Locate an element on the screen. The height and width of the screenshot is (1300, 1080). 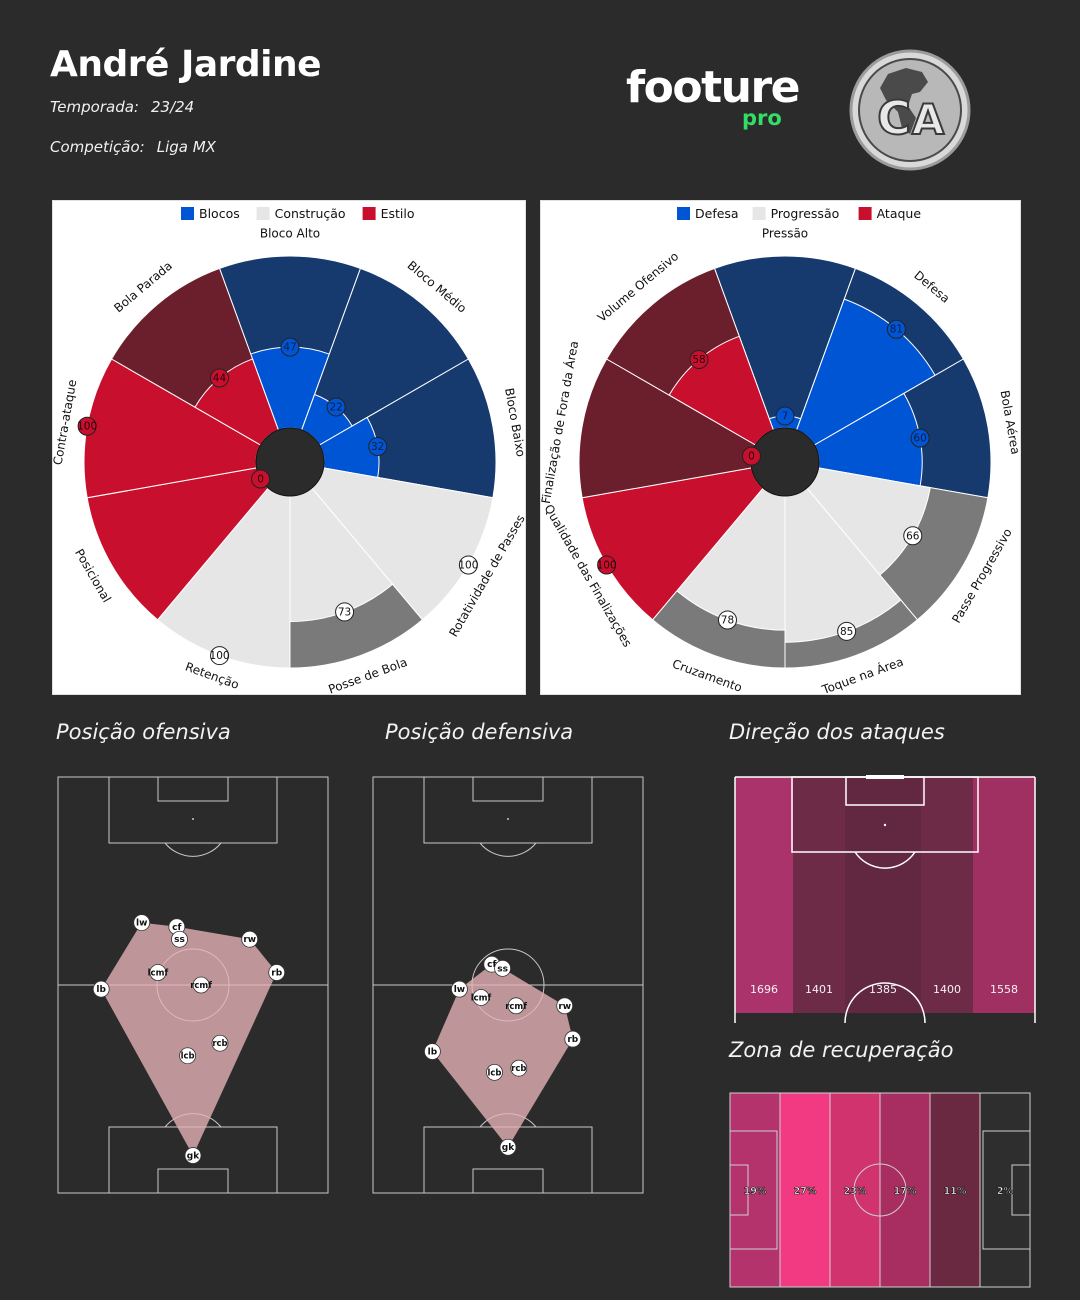
competition-value: Liga MX is located at coordinates (186, 147).